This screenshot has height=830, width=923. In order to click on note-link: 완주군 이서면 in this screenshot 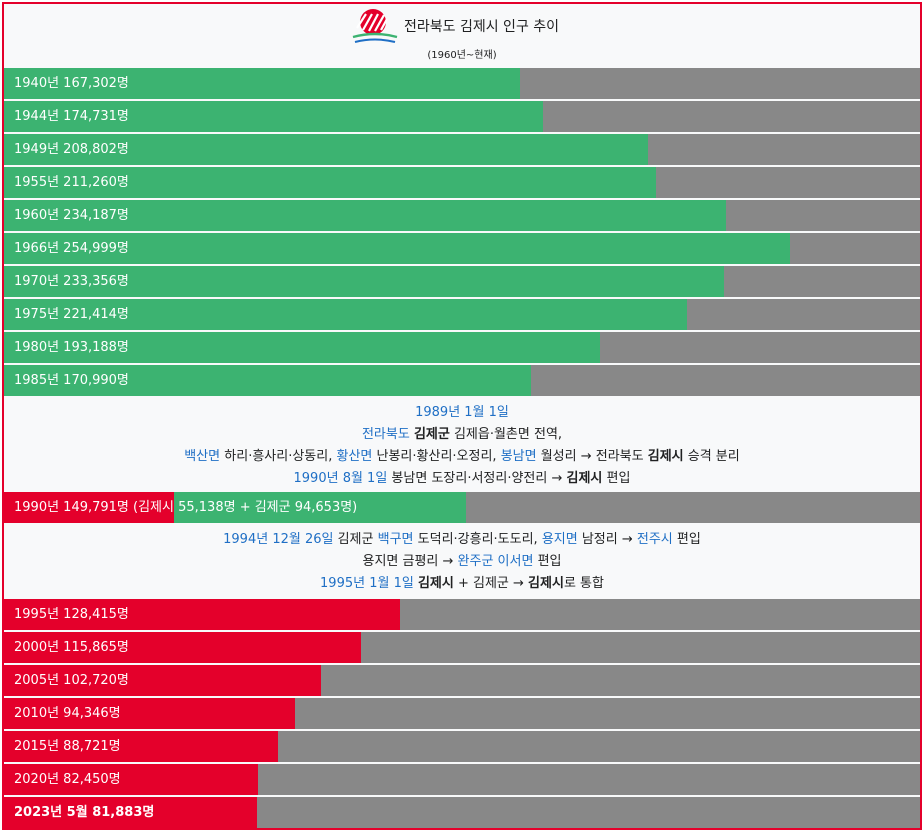, I will do `click(495, 561)`.